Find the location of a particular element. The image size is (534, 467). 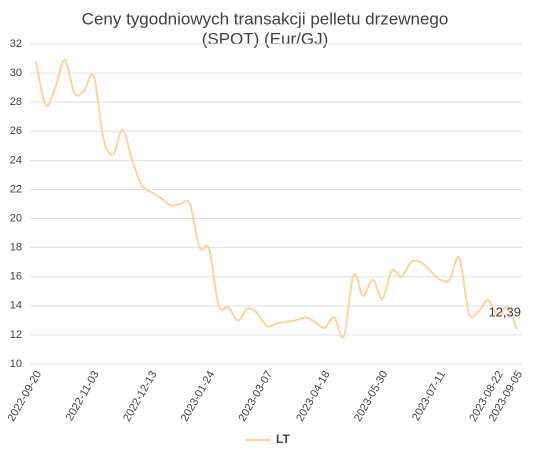

y-tick-label: 28 is located at coordinates (16, 102).